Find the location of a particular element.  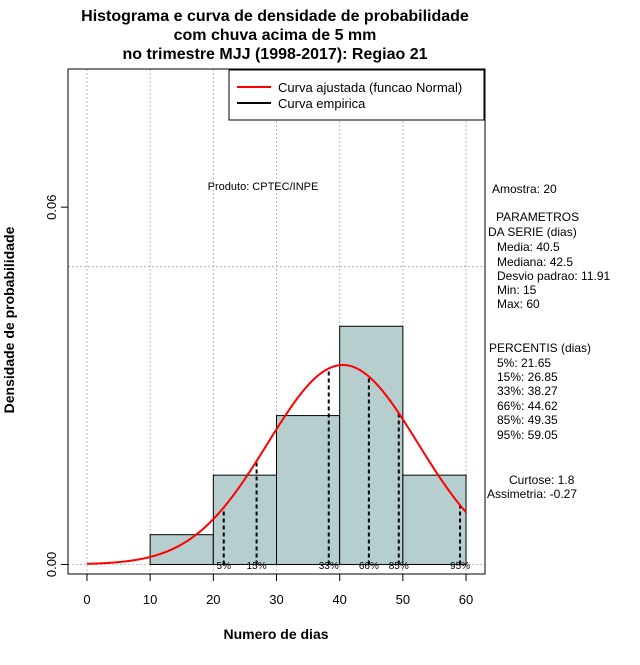

pct-85: 85%: 49.35 is located at coordinates (527, 420).